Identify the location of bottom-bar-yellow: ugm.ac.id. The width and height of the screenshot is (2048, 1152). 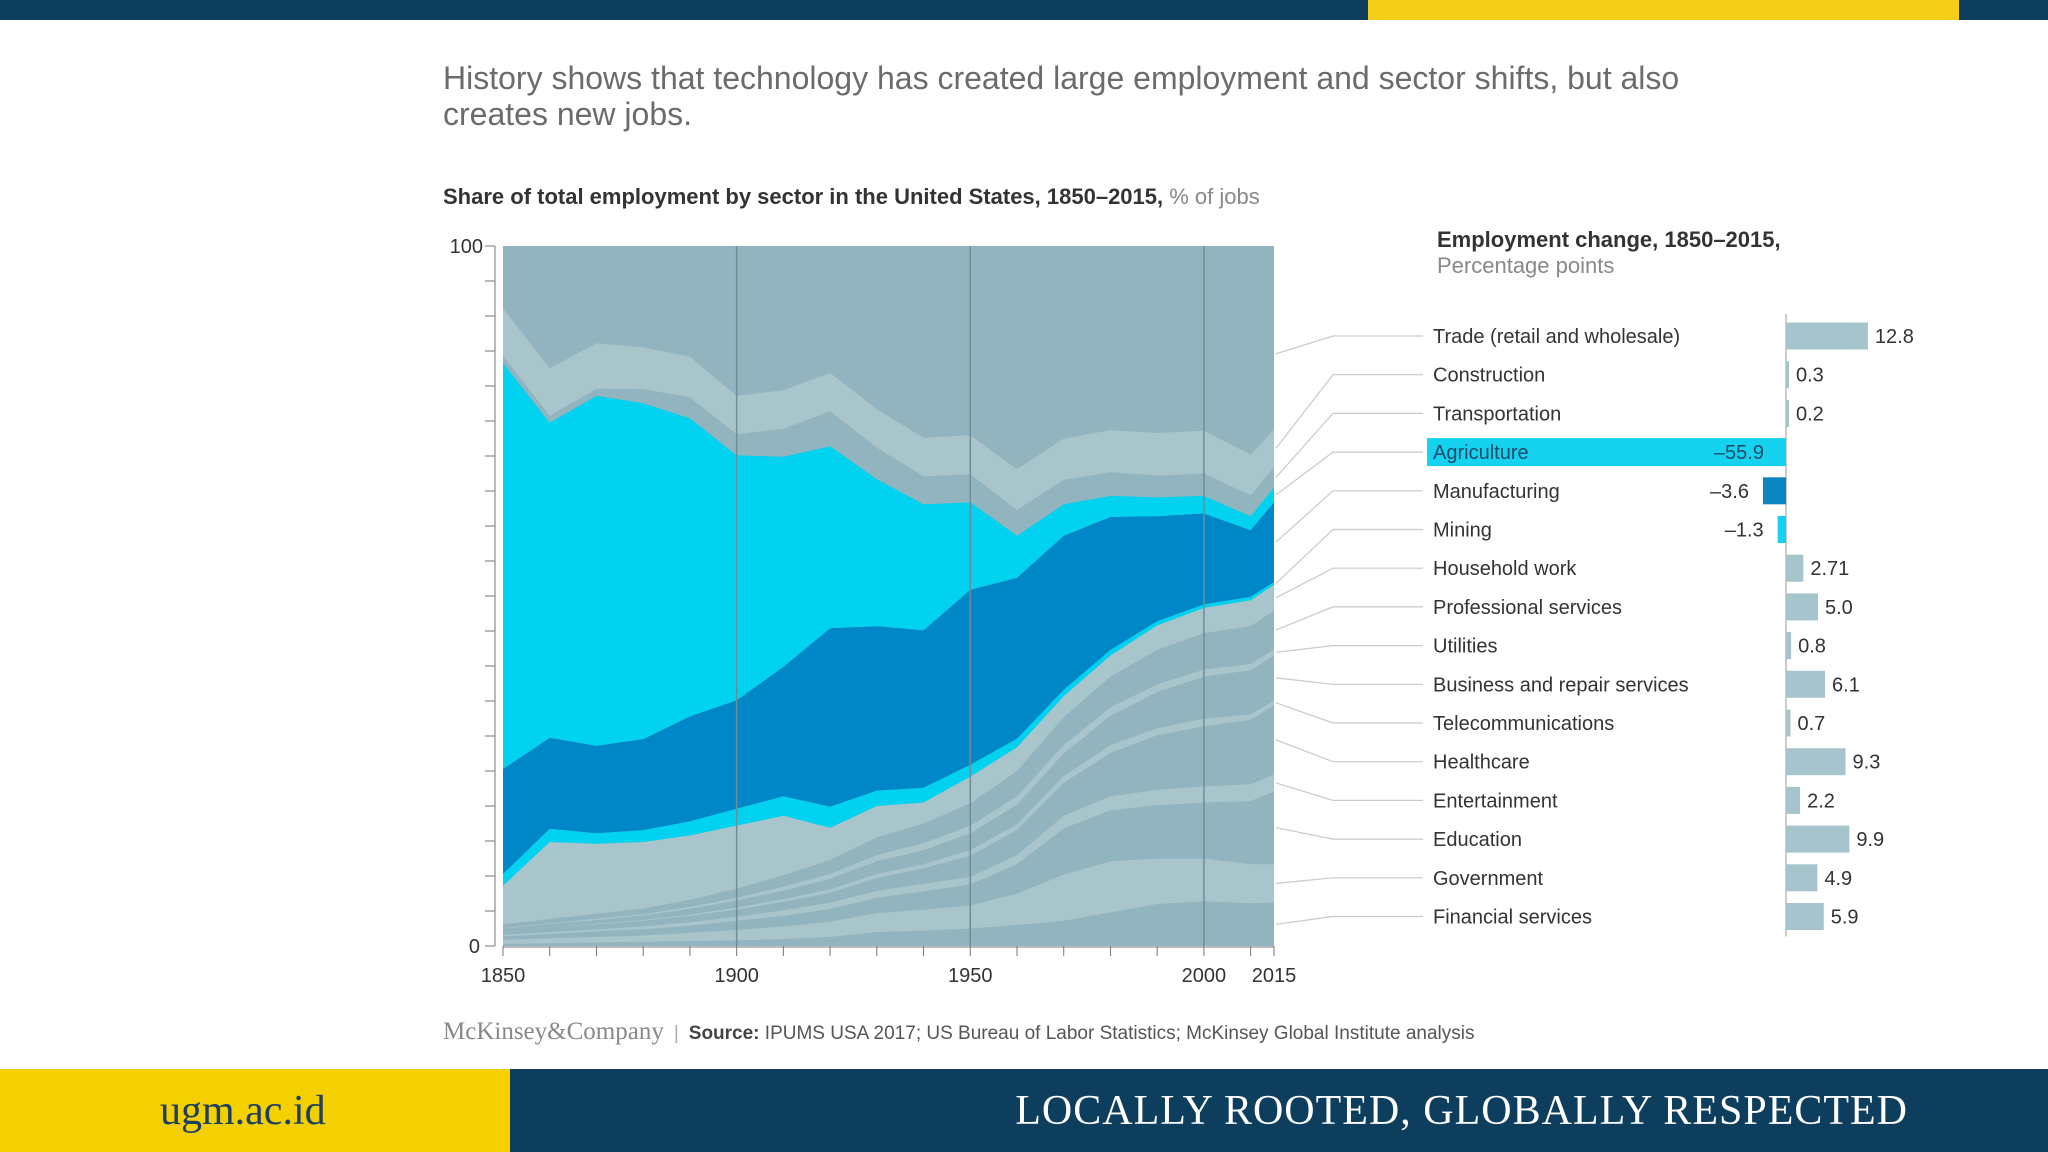
(255, 1110).